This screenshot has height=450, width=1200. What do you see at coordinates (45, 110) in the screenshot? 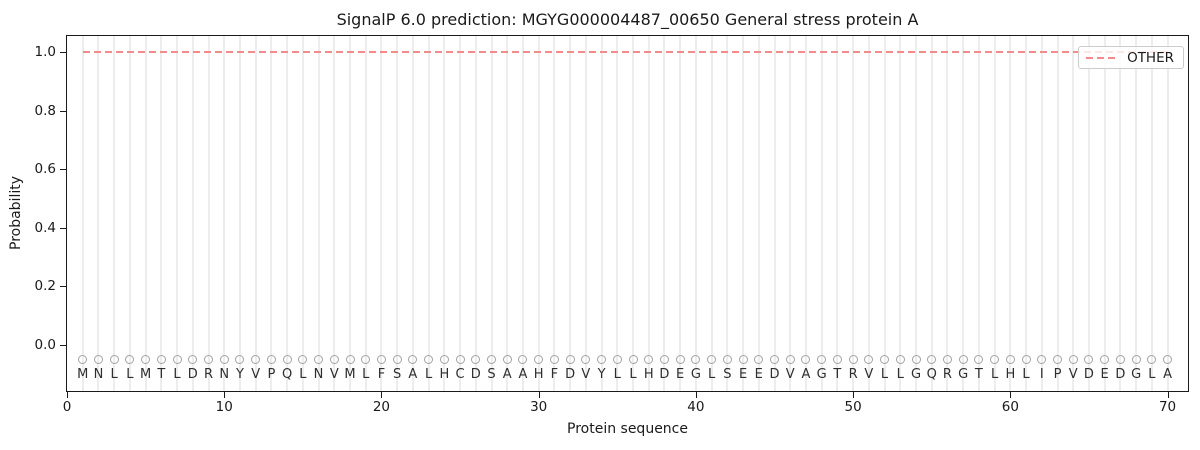
I see `y-tick-label: 0.8` at bounding box center [45, 110].